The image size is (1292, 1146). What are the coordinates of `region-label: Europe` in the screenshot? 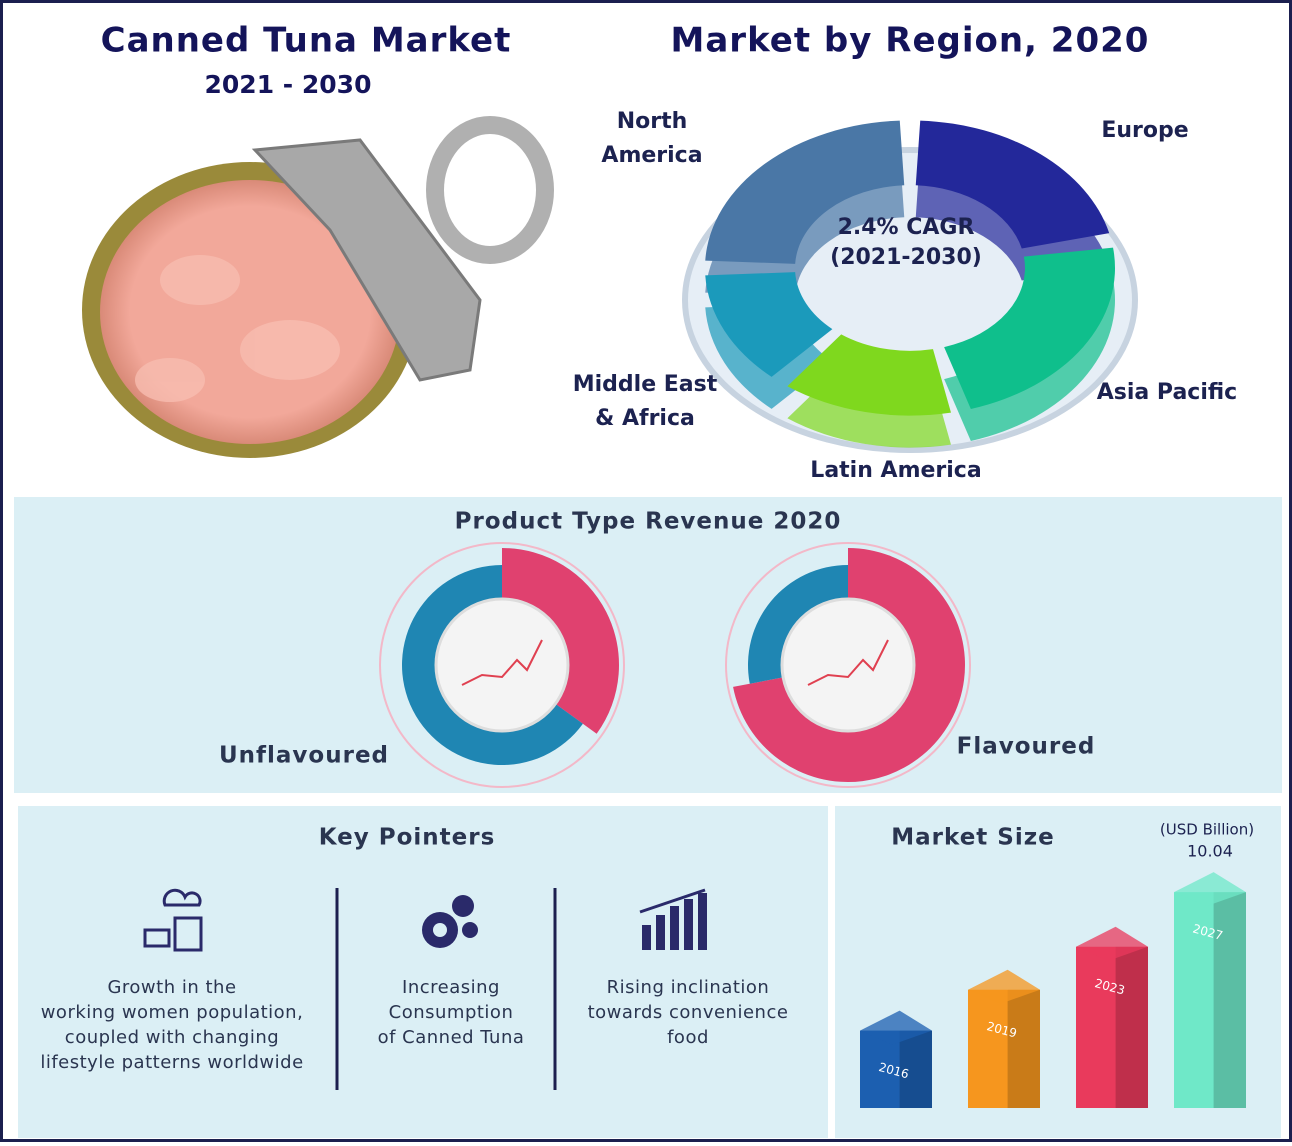 It's located at (1144, 130).